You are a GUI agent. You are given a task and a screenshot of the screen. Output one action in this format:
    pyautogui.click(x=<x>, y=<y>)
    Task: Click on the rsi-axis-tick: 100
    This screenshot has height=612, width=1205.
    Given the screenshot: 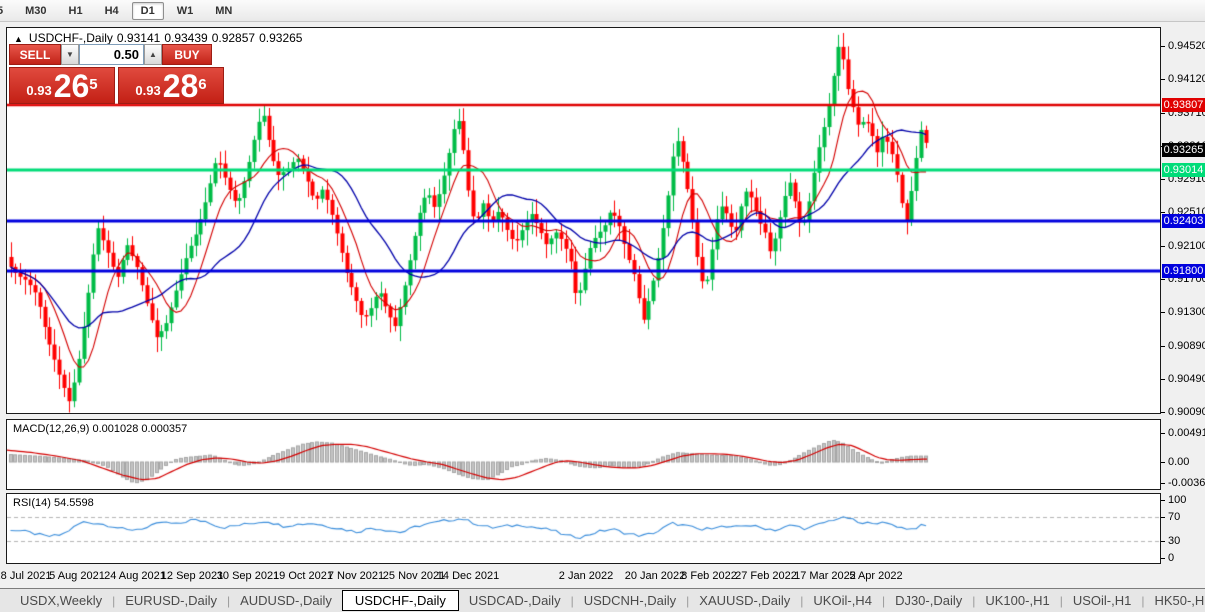 What is the action you would take?
    pyautogui.click(x=1177, y=500)
    